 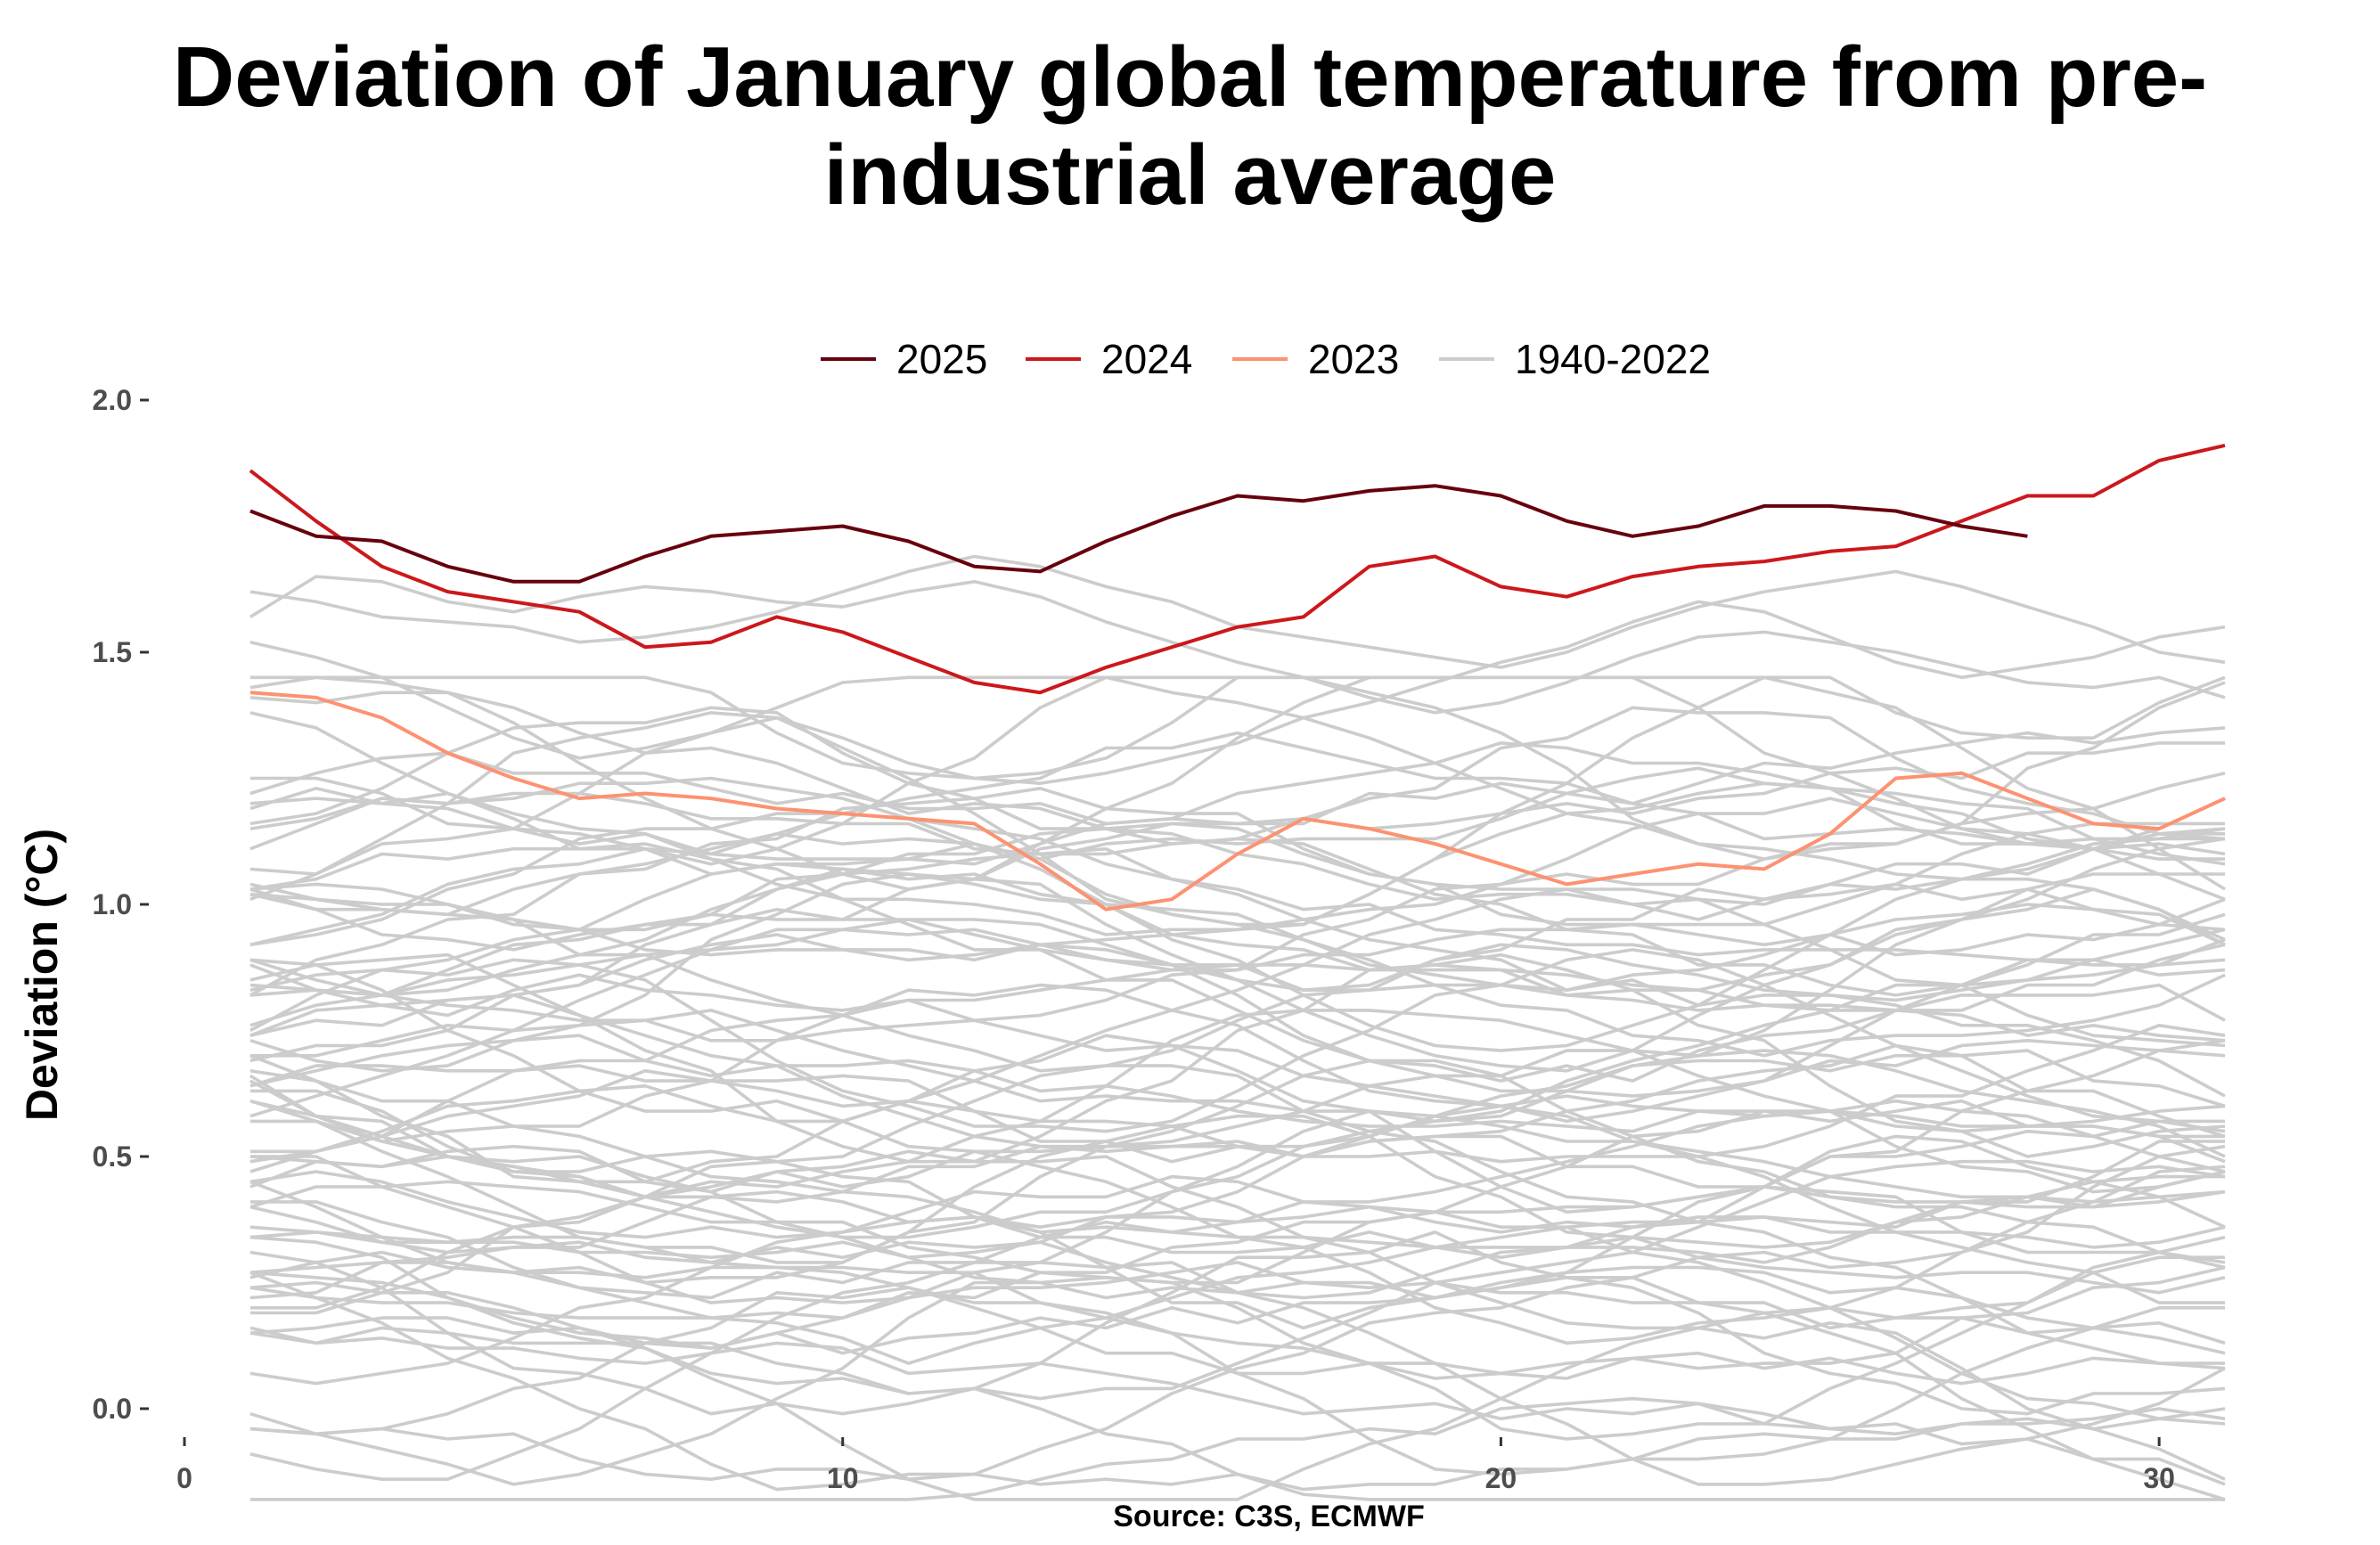 I want to click on y-tick-label: 2.0, so click(x=112, y=400).